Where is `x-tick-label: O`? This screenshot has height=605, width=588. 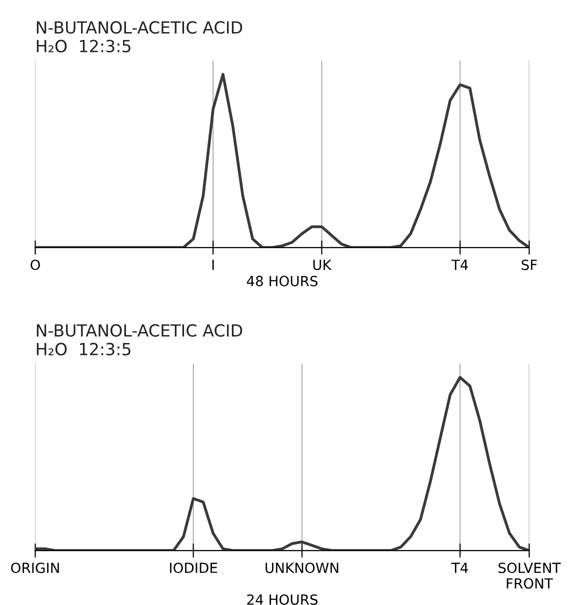 x-tick-label: O is located at coordinates (35, 265).